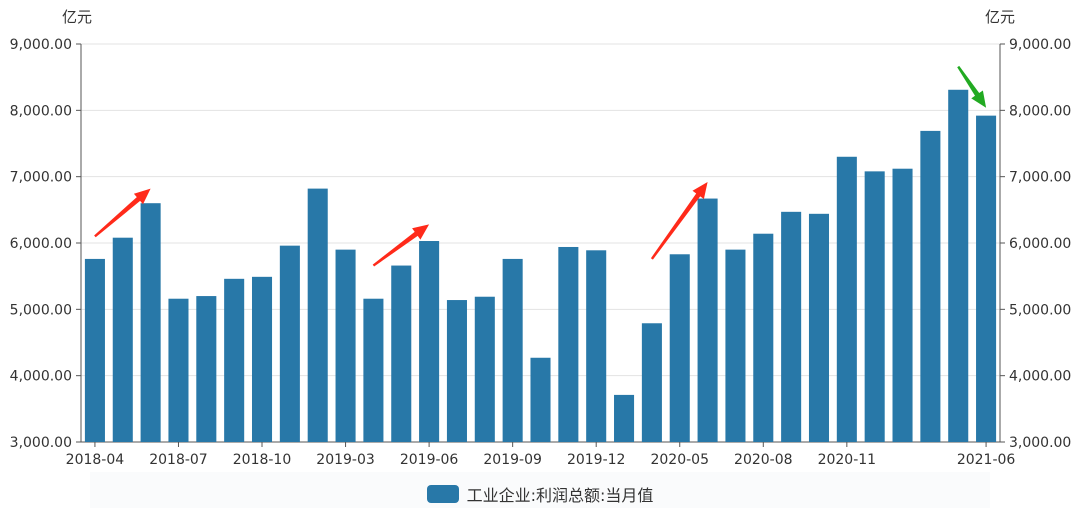 The image size is (1080, 508). Describe the element at coordinates (345, 460) in the screenshot. I see `x-tick-label: 2019-03` at that location.